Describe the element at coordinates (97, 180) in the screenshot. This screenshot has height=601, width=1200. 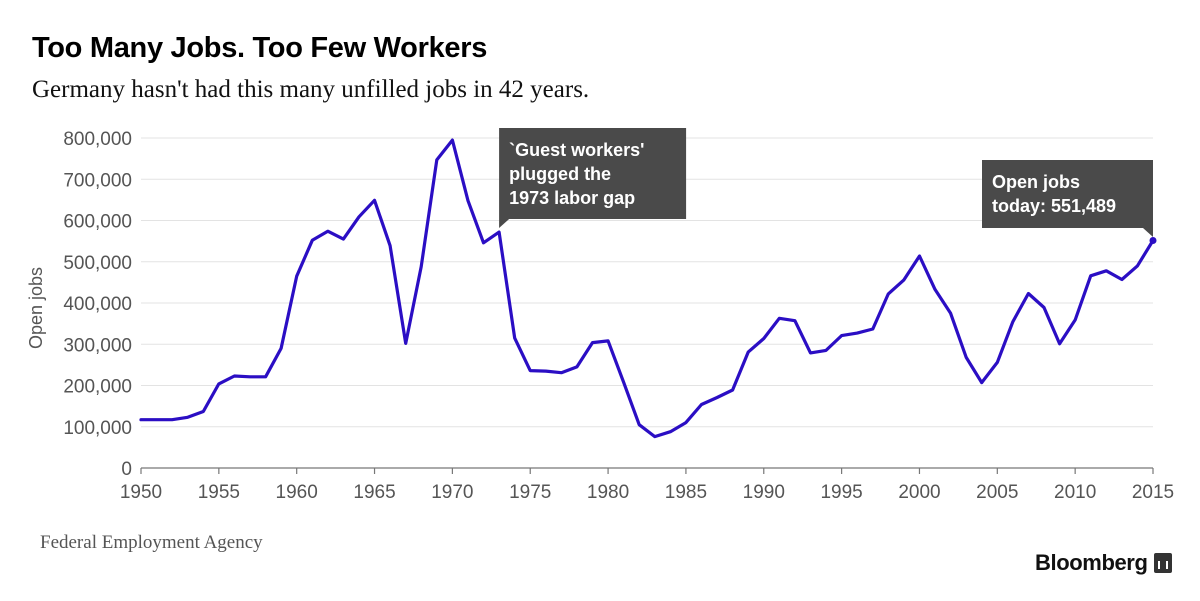
I see `y-tick-label: 700,000` at that location.